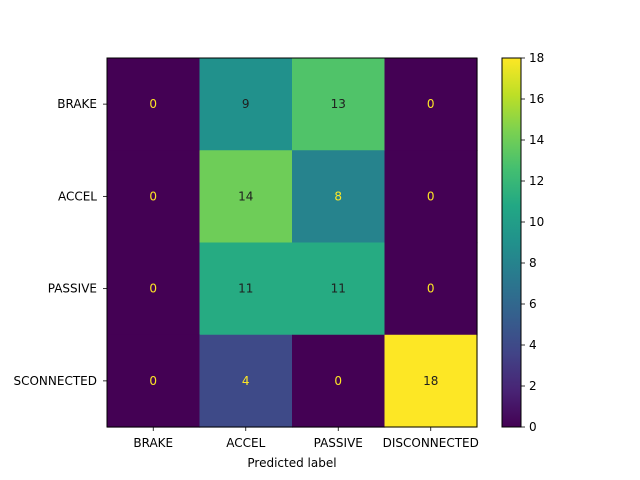 This screenshot has width=640, height=480. Describe the element at coordinates (245, 443) in the screenshot. I see `x-tick-label: ACCEL` at that location.